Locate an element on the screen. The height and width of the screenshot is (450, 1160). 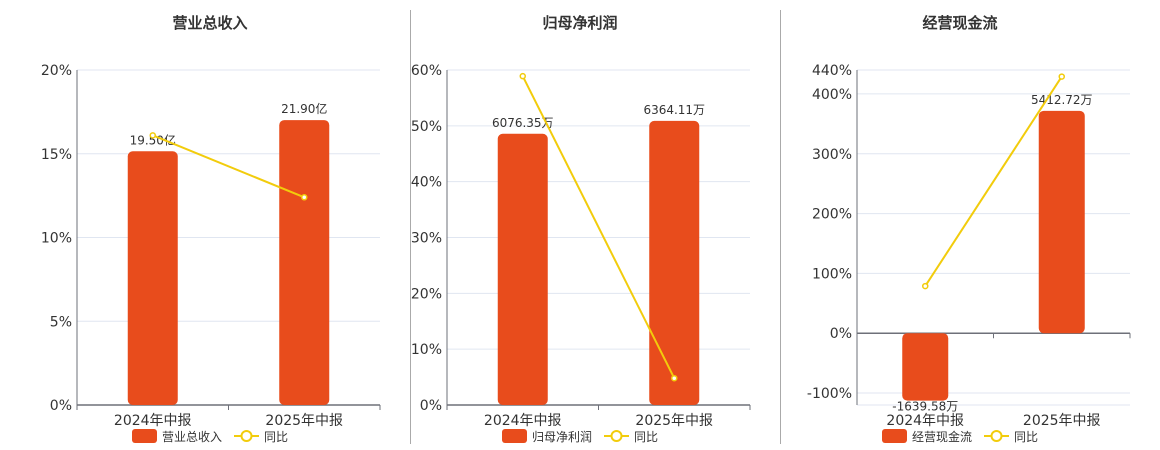
y-tick-label: -100% is located at coordinates (829, 394).